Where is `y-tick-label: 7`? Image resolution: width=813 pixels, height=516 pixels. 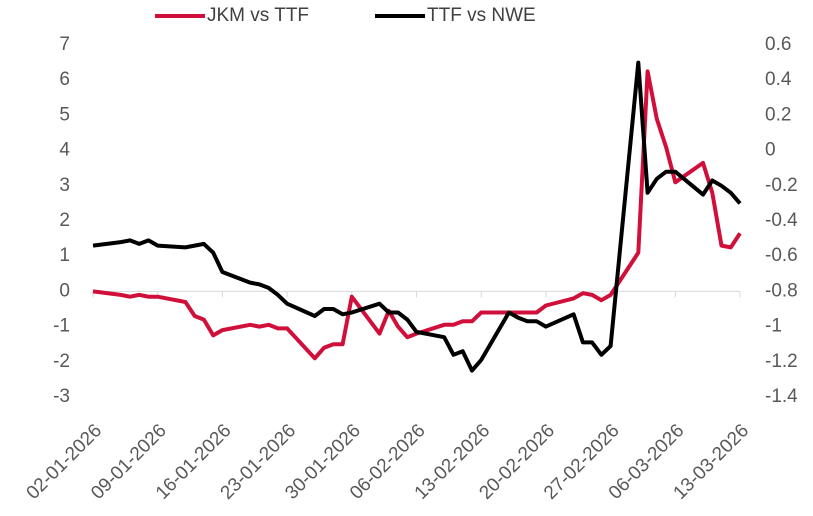
y-tick-label: 7 is located at coordinates (64, 44).